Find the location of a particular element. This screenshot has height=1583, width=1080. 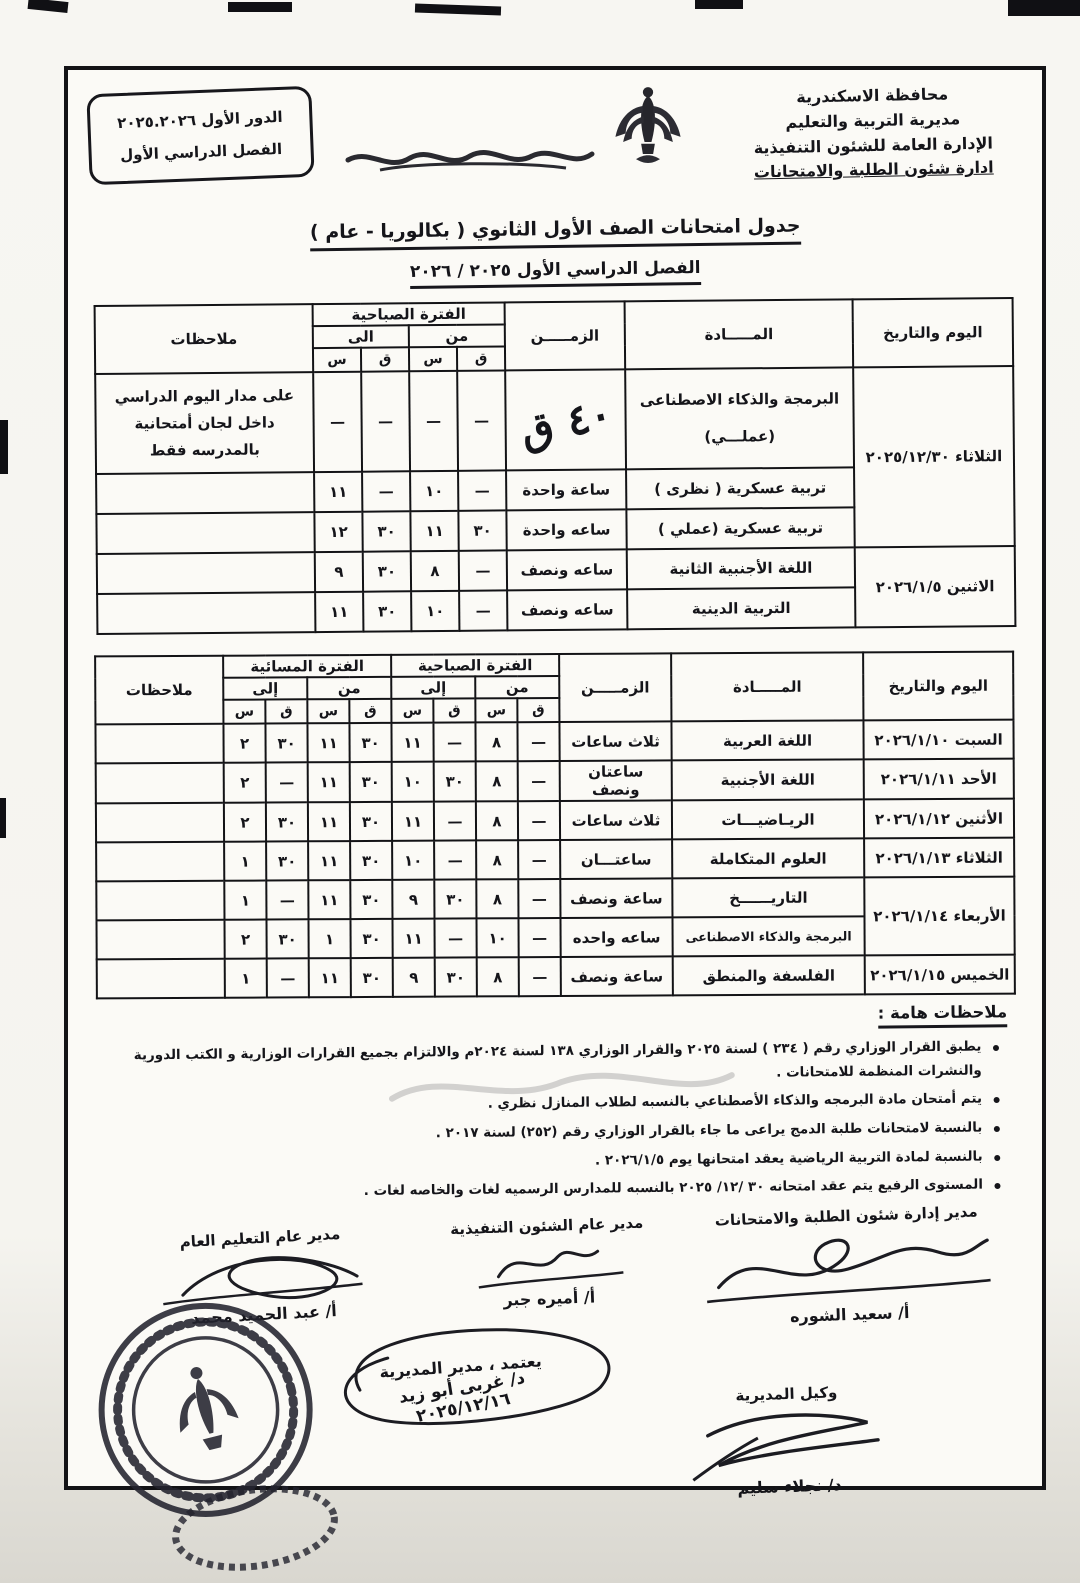

official-stamp is located at coordinates (206, 1411).